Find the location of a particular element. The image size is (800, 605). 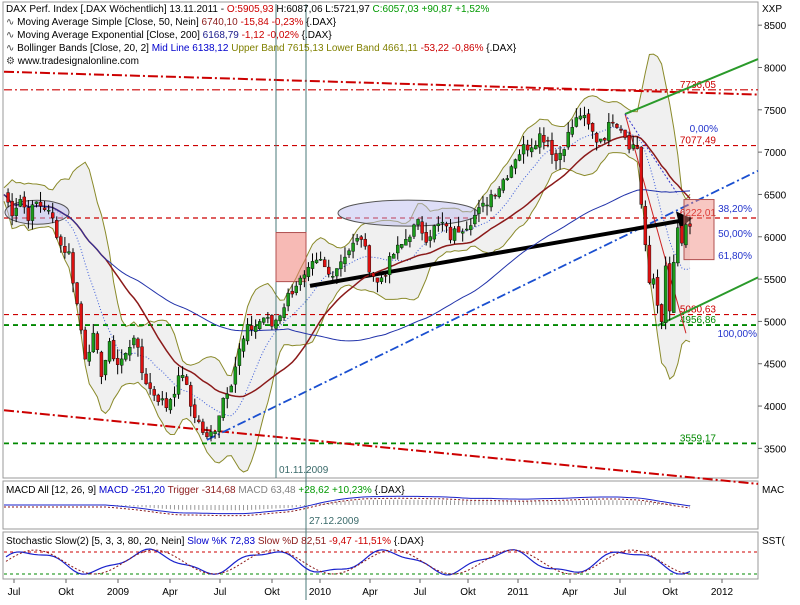

highlight-box-left is located at coordinates (291, 257).